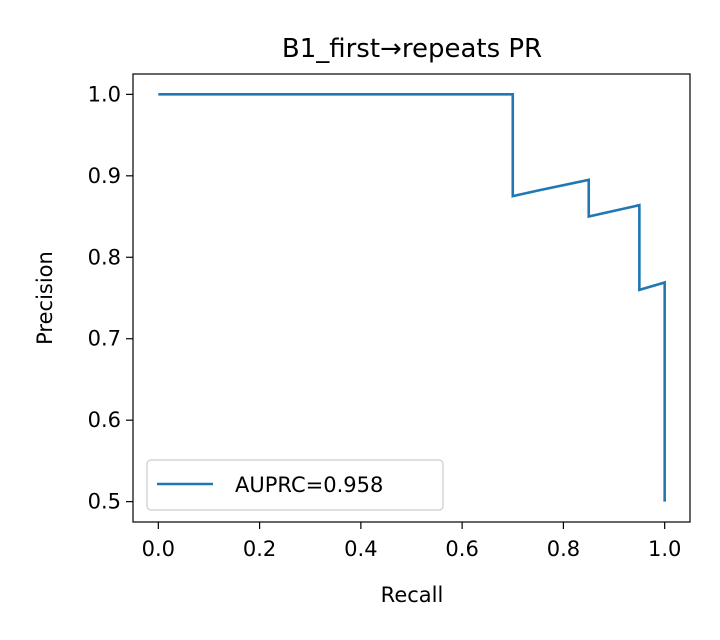 This screenshot has width=720, height=640. I want to click on legend-box, so click(295, 485).